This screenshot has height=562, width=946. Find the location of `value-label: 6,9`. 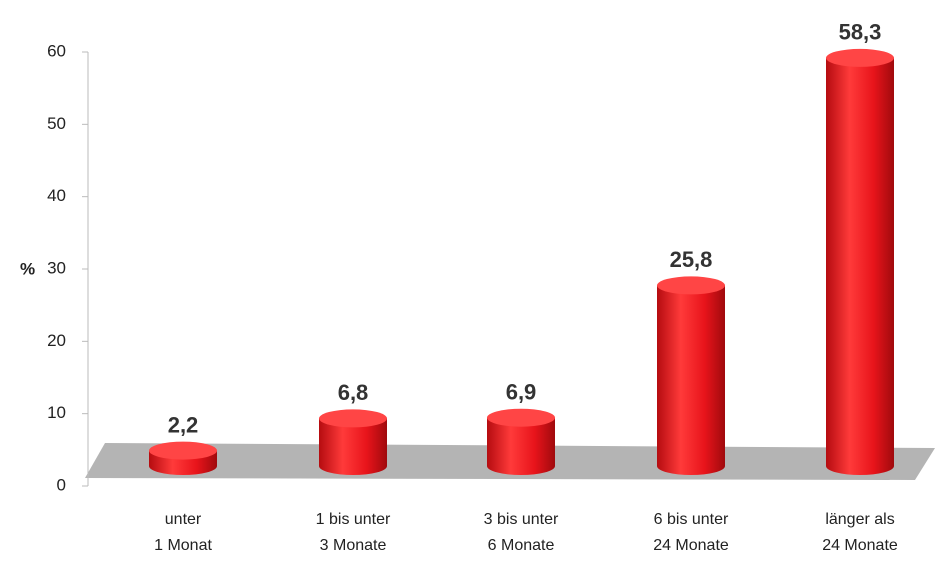

value-label: 6,9 is located at coordinates (521, 392).